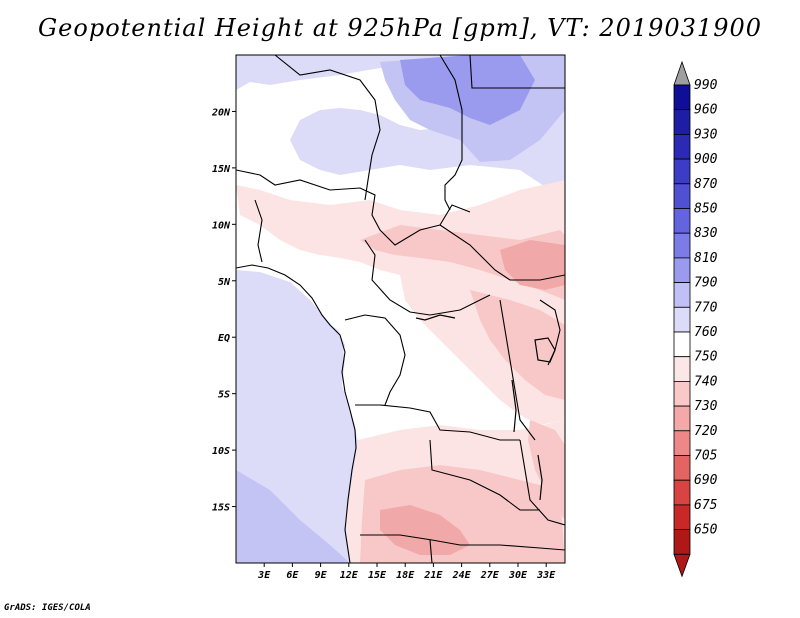  I want to click on lon-label: 21E, so click(433, 575).